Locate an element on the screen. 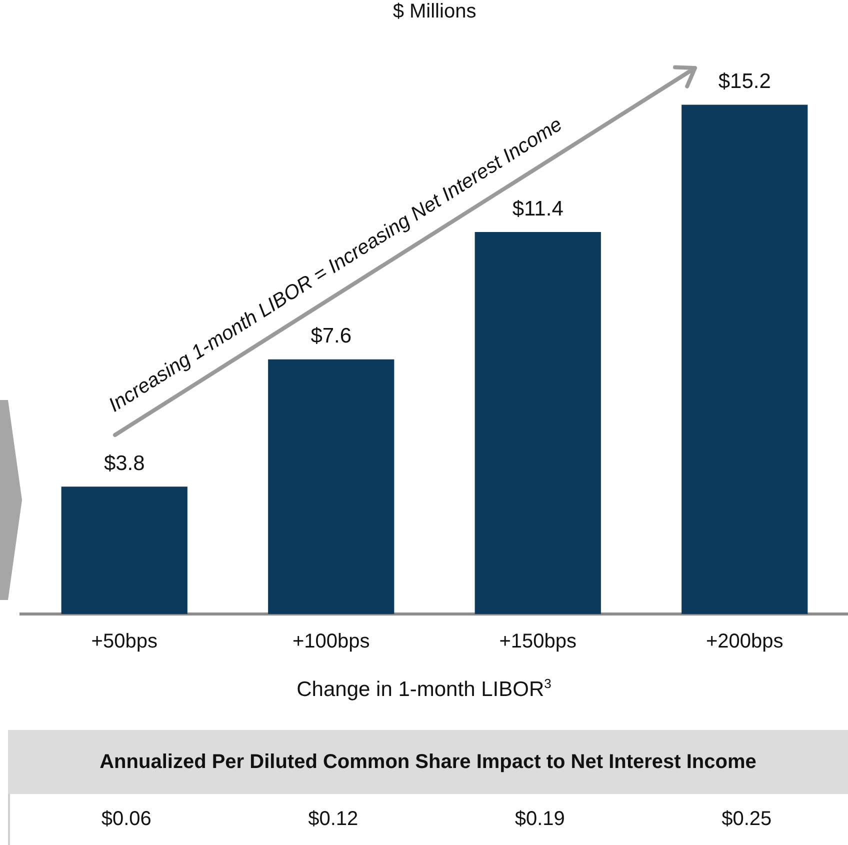 This screenshot has height=845, width=848. text: $0.25 is located at coordinates (747, 819).